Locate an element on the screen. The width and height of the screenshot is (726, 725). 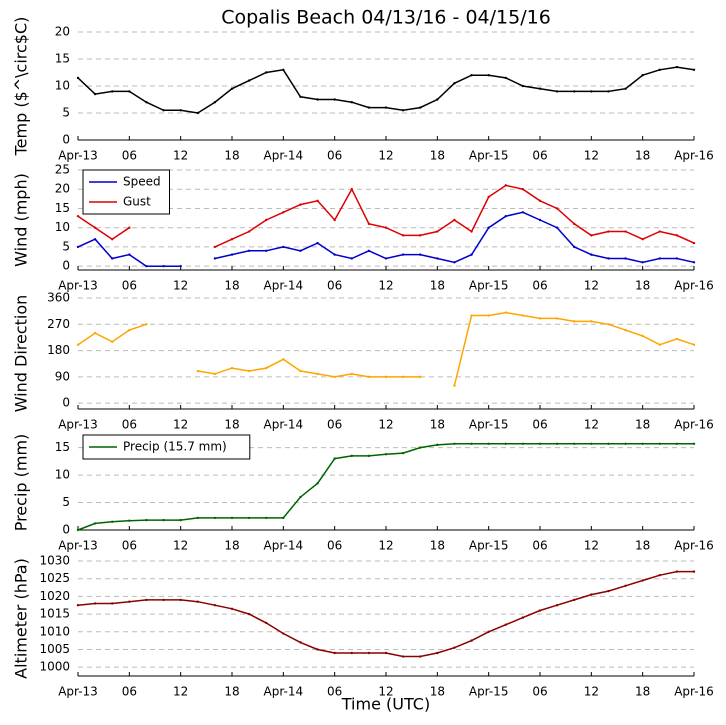
legend-label: Gust is located at coordinates (137, 202).